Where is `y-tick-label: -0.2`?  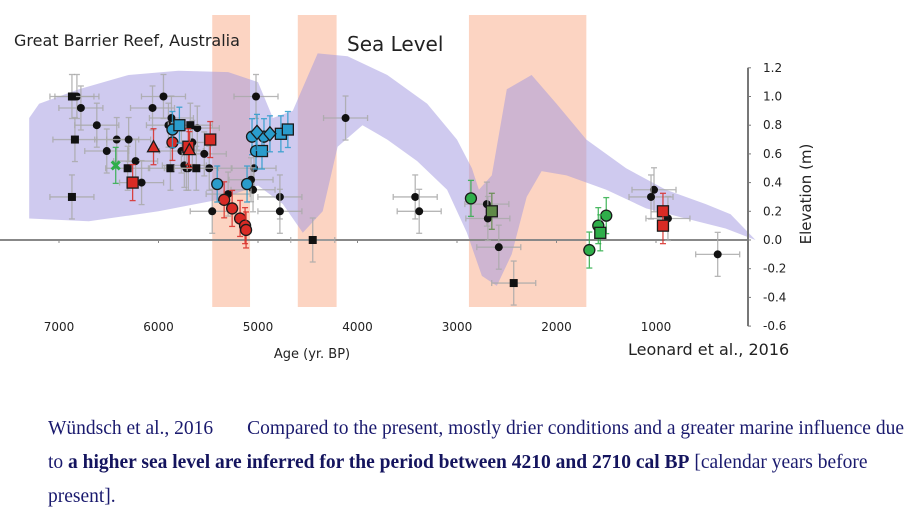
y-tick-label: -0.2 is located at coordinates (774, 269).